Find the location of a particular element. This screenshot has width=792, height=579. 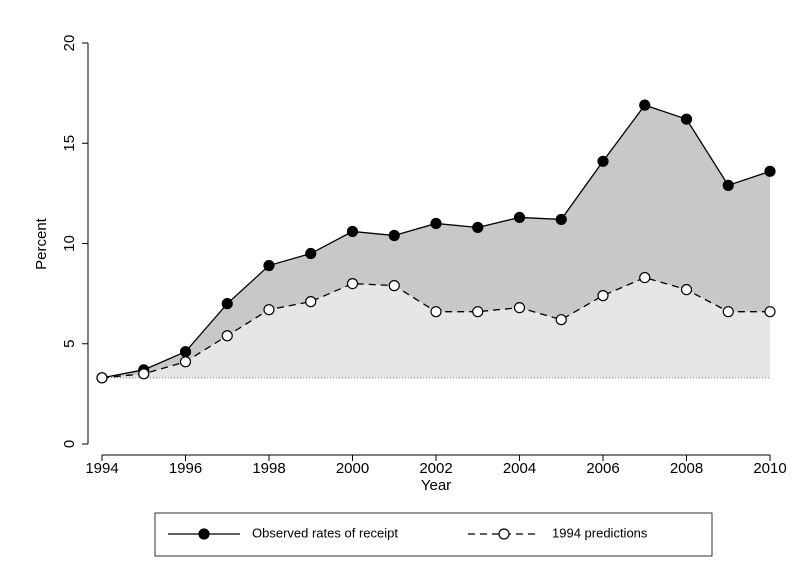

x-tick-label: 2000 is located at coordinates (352, 468).